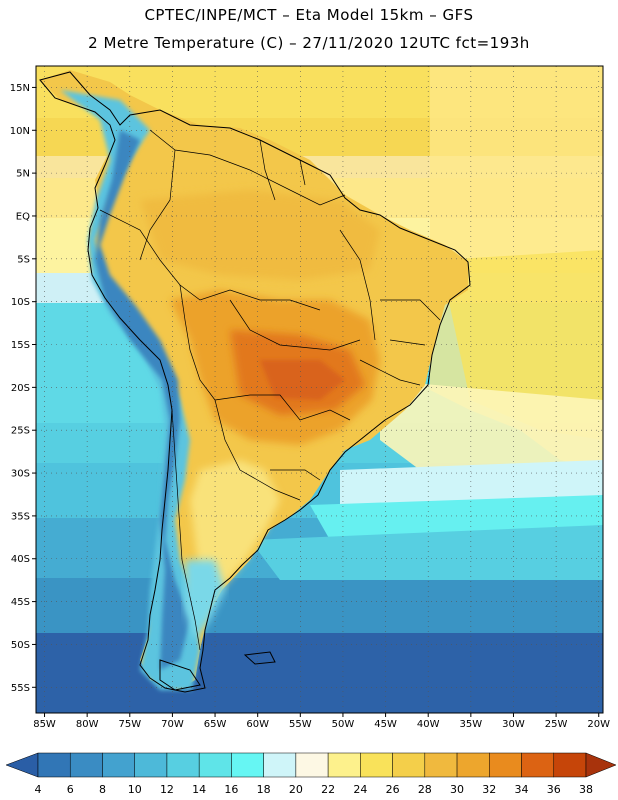 This screenshot has height=800, width=618. Describe the element at coordinates (471, 724) in the screenshot. I see `lon-tick-label: 35W` at that location.